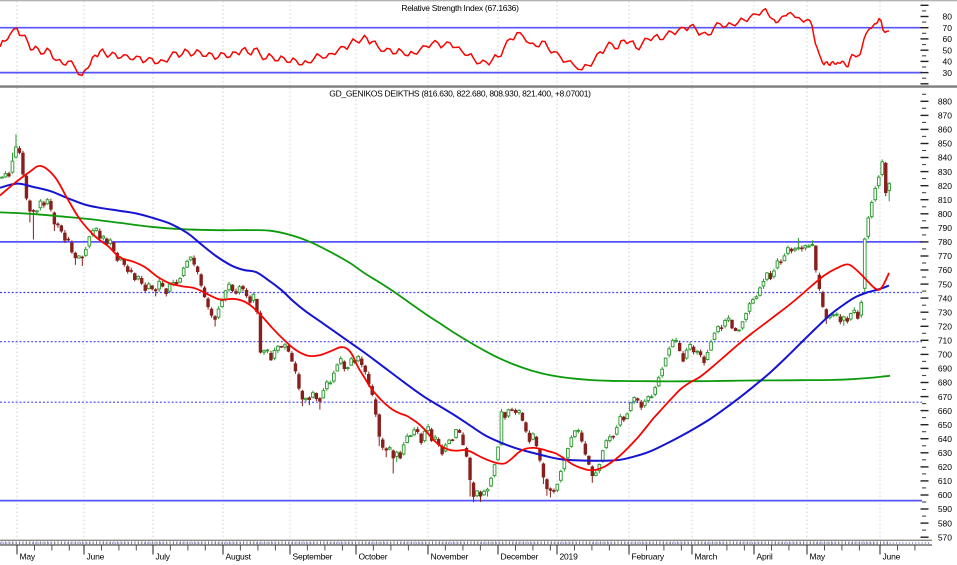 The height and width of the screenshot is (565, 957). Describe the element at coordinates (945, 481) in the screenshot. I see `svg-text: 610` at that location.